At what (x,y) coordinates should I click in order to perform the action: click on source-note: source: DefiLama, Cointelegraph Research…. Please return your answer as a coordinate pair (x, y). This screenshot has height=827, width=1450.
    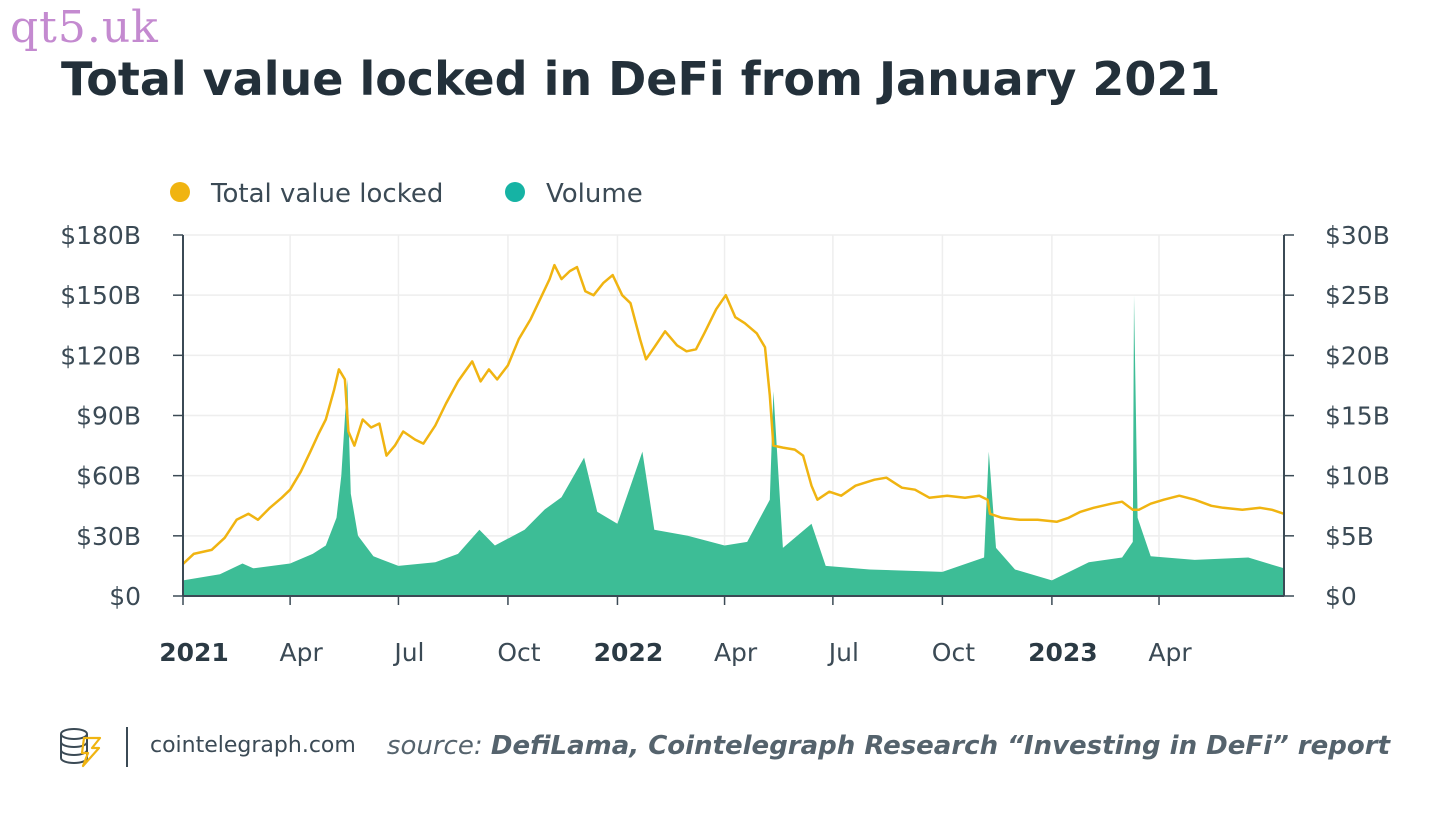
    Looking at the image, I should click on (888, 746).